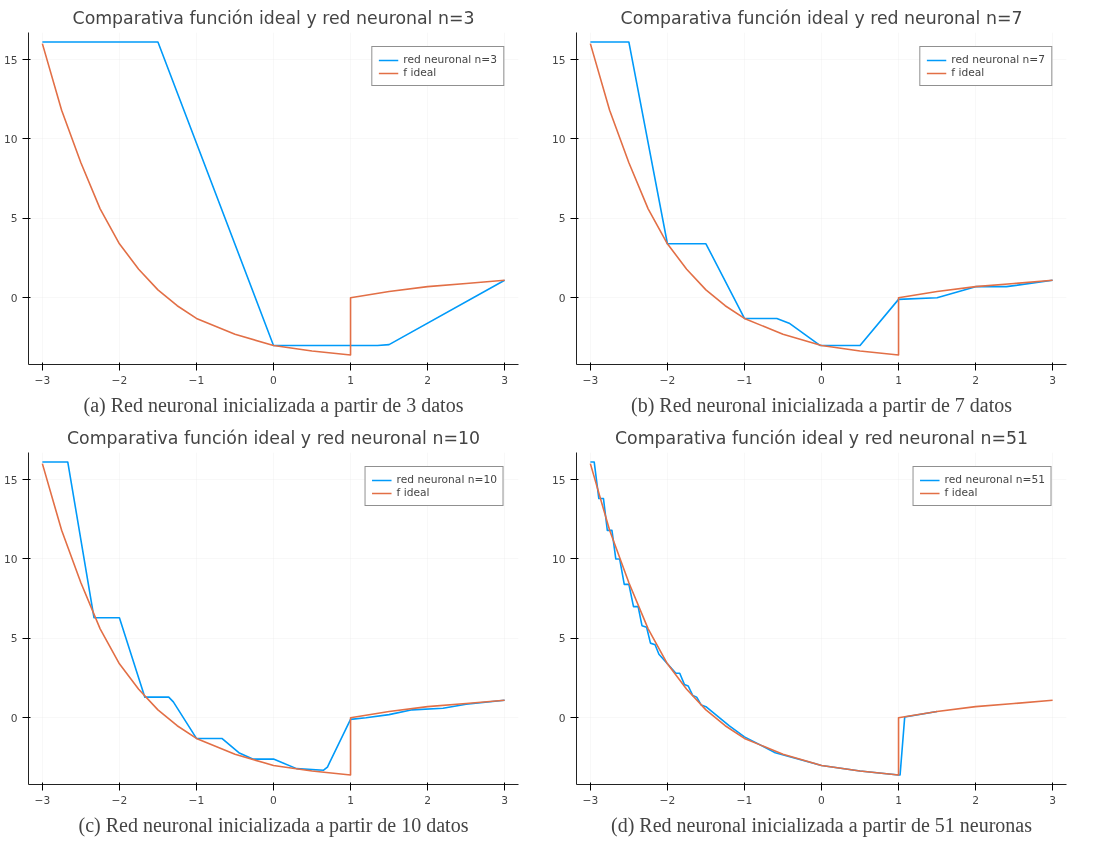 The height and width of the screenshot is (857, 1104). What do you see at coordinates (822, 405) in the screenshot?
I see `text: (b) Red neuronal inicializada a partir de 7 datos` at bounding box center [822, 405].